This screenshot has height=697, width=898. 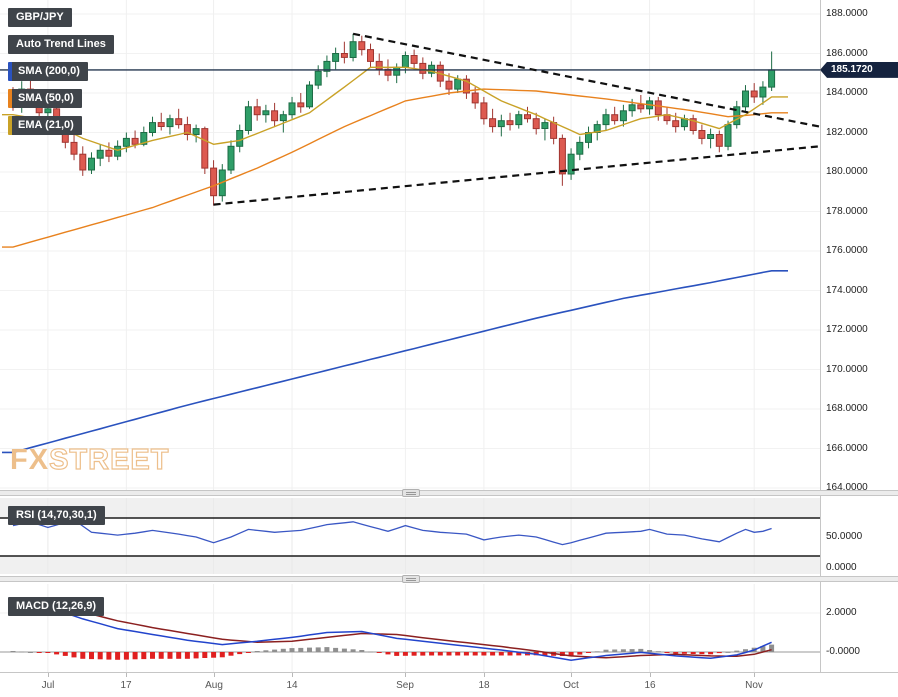 I want to click on price-axis-label: 182.0000, so click(x=847, y=132).